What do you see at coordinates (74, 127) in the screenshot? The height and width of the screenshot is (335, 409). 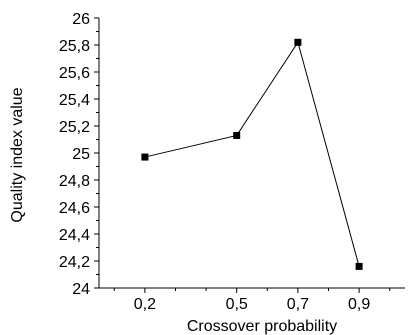 I see `y-tick-label: 25,2` at bounding box center [74, 127].